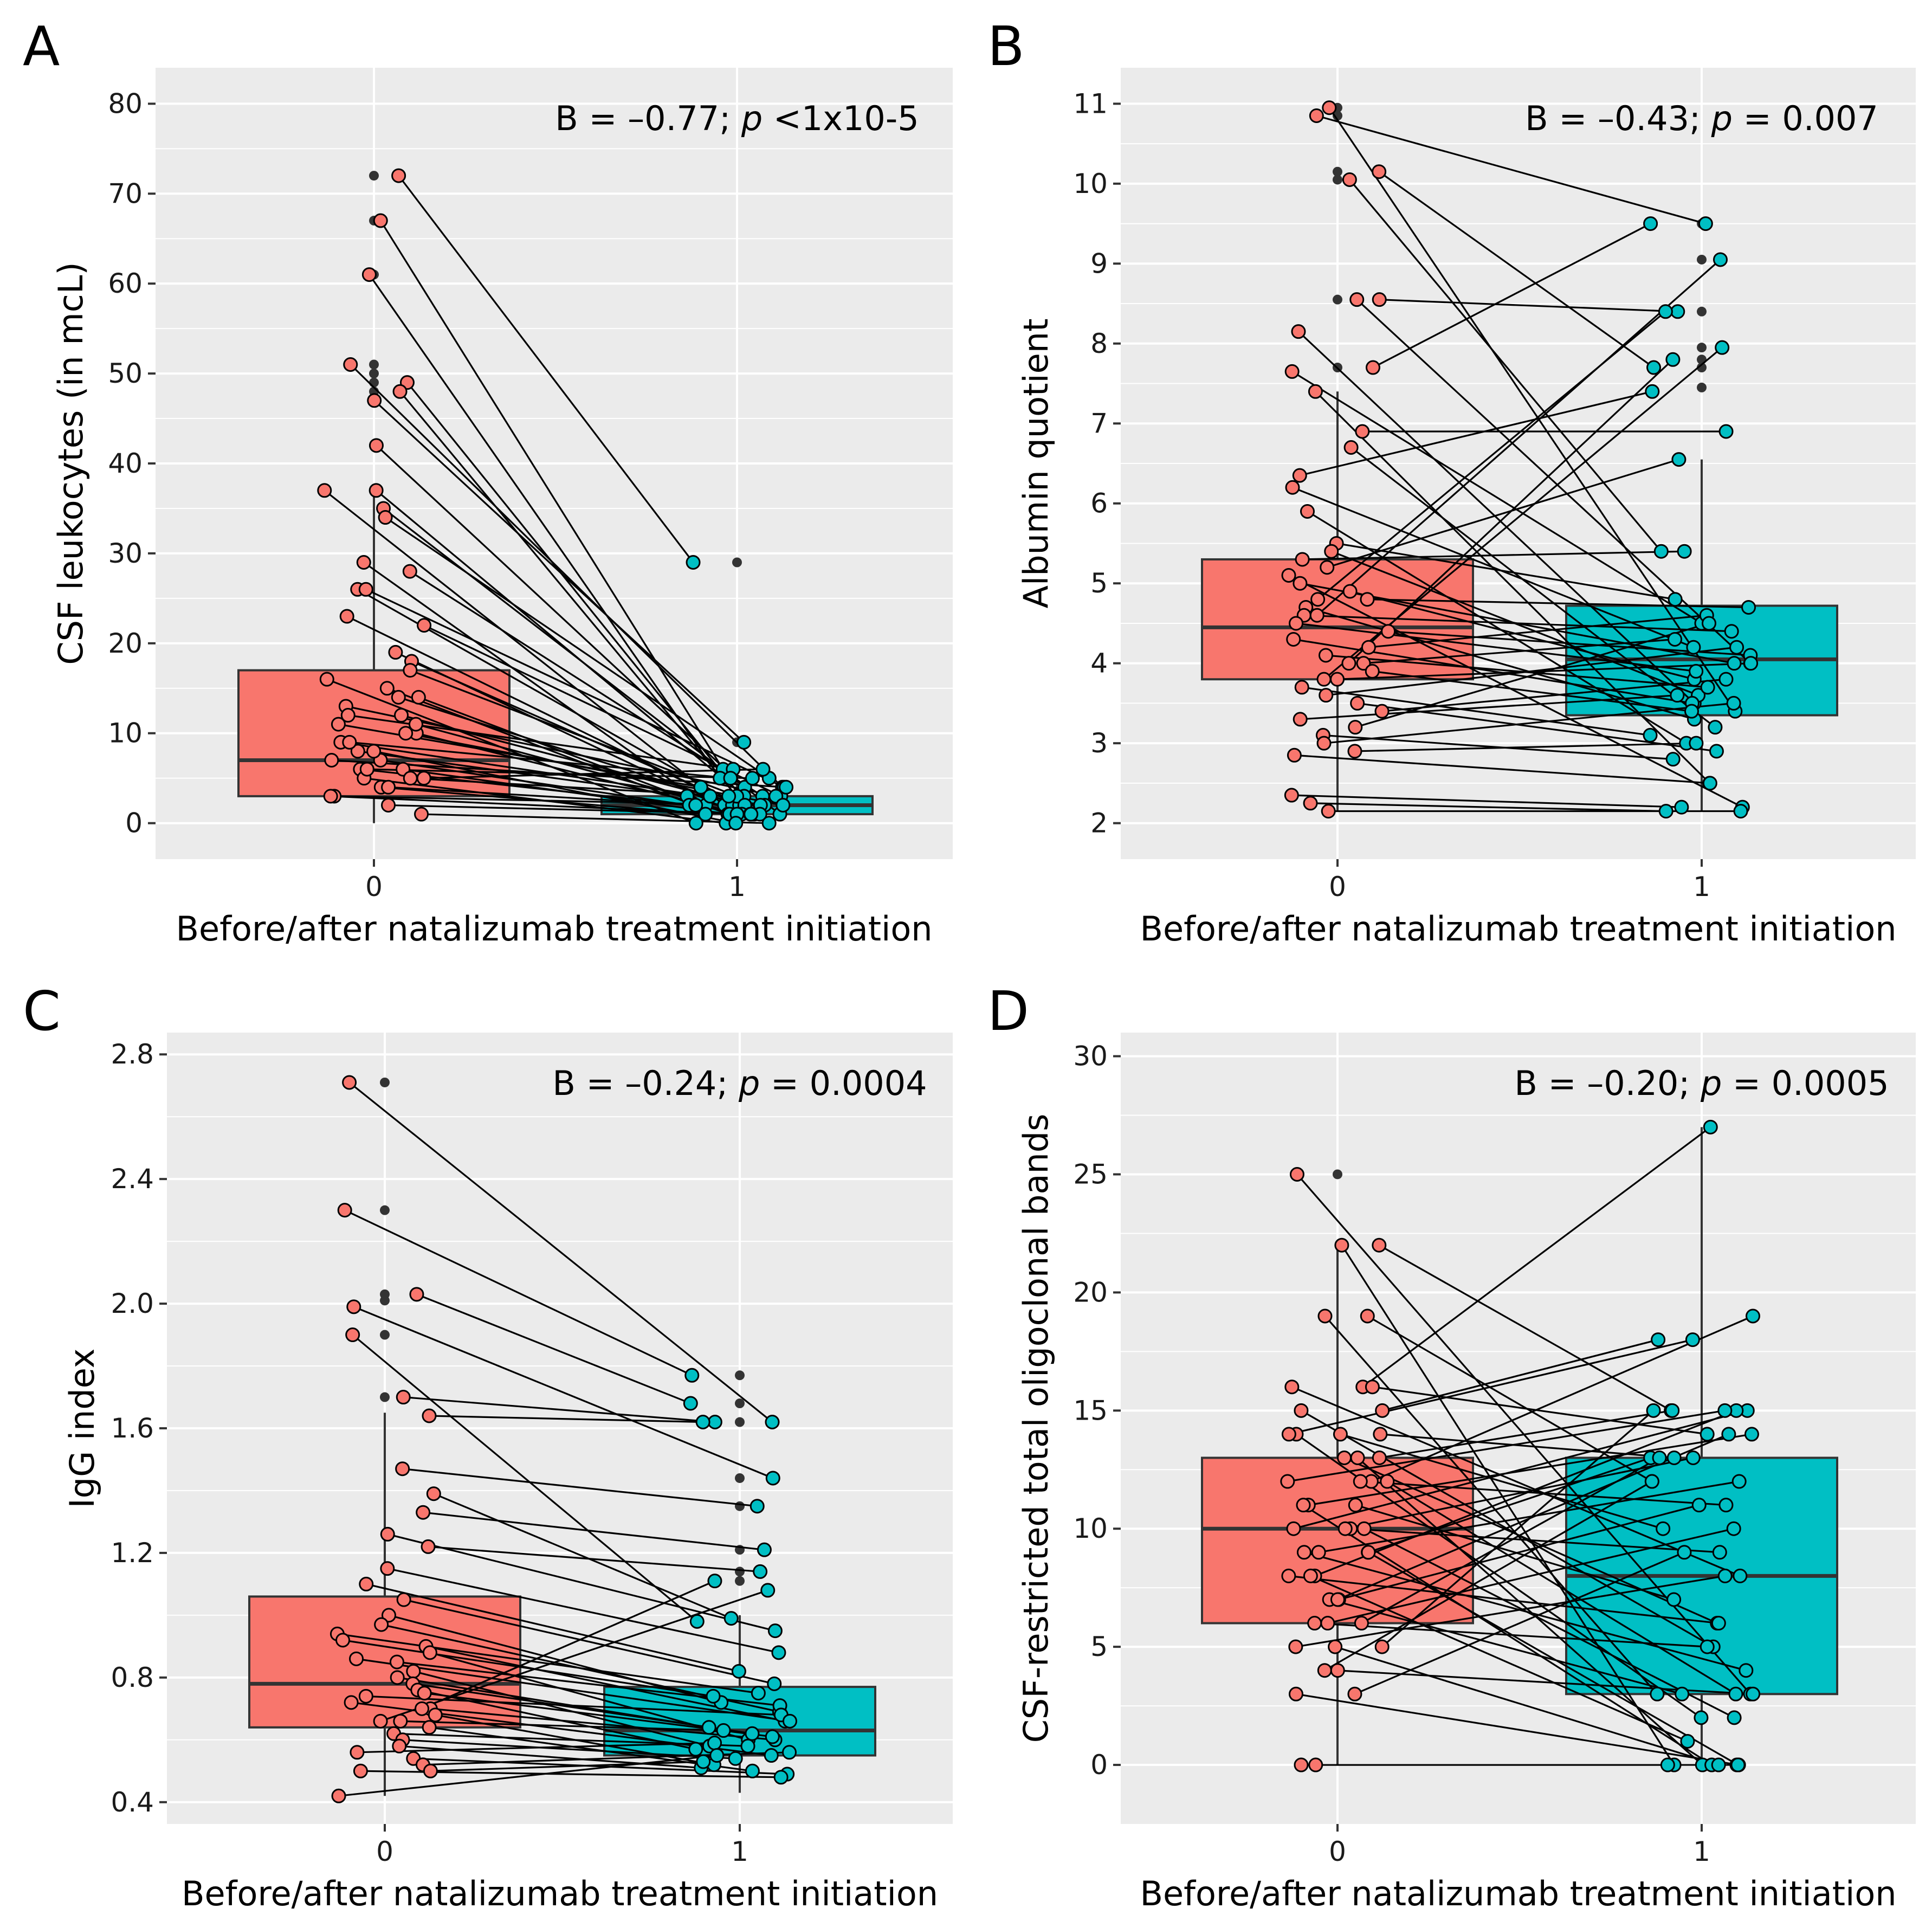 The width and height of the screenshot is (1932, 1921). I want to click on x-tick-label: 0, so click(1338, 887).